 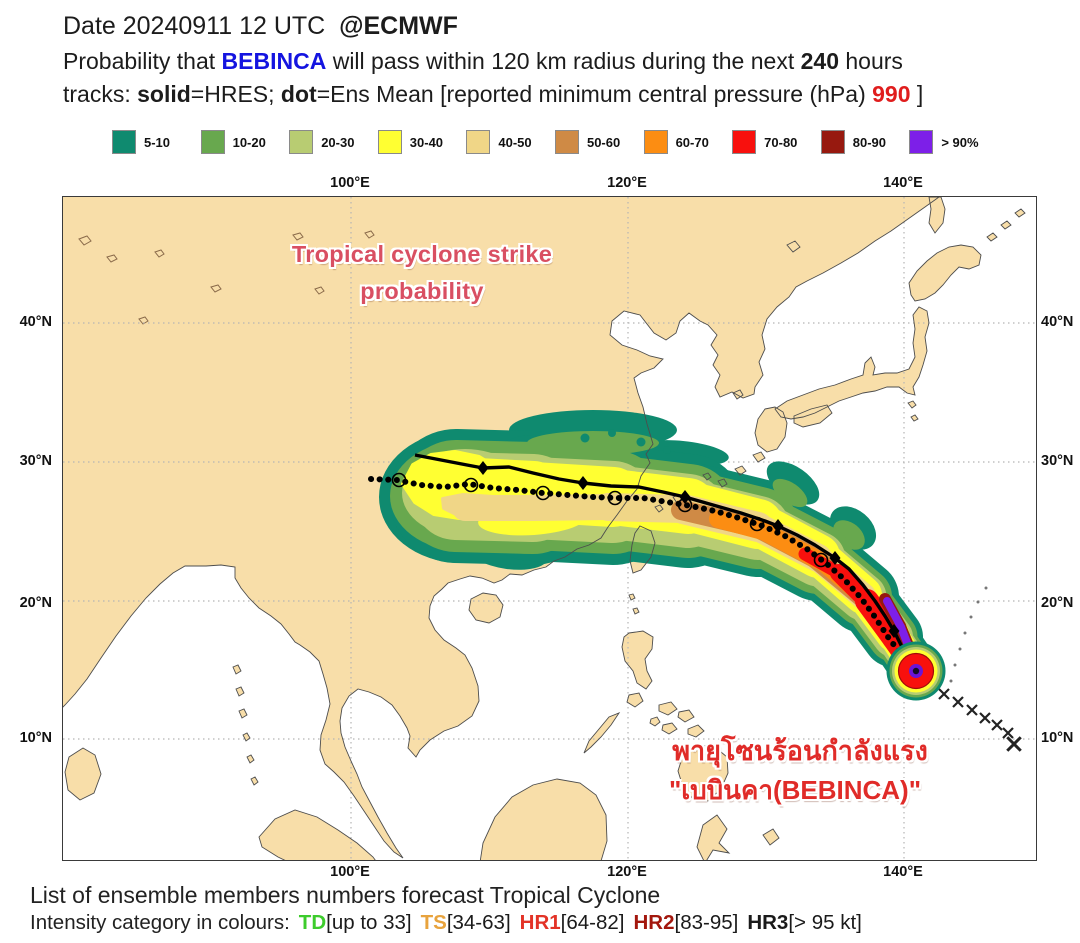 What do you see at coordinates (692, 142) in the screenshot?
I see `legend-label: 60-70` at bounding box center [692, 142].